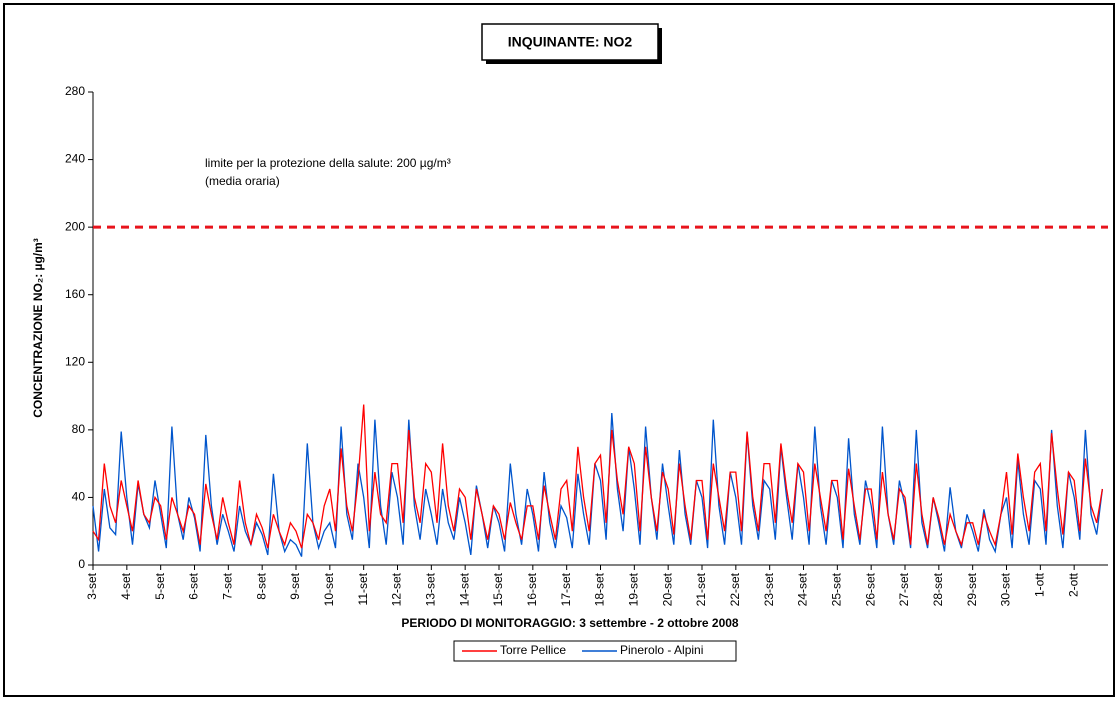 The width and height of the screenshot is (1120, 705). I want to click on x-tick-label: 30-set, so click(1006, 589).